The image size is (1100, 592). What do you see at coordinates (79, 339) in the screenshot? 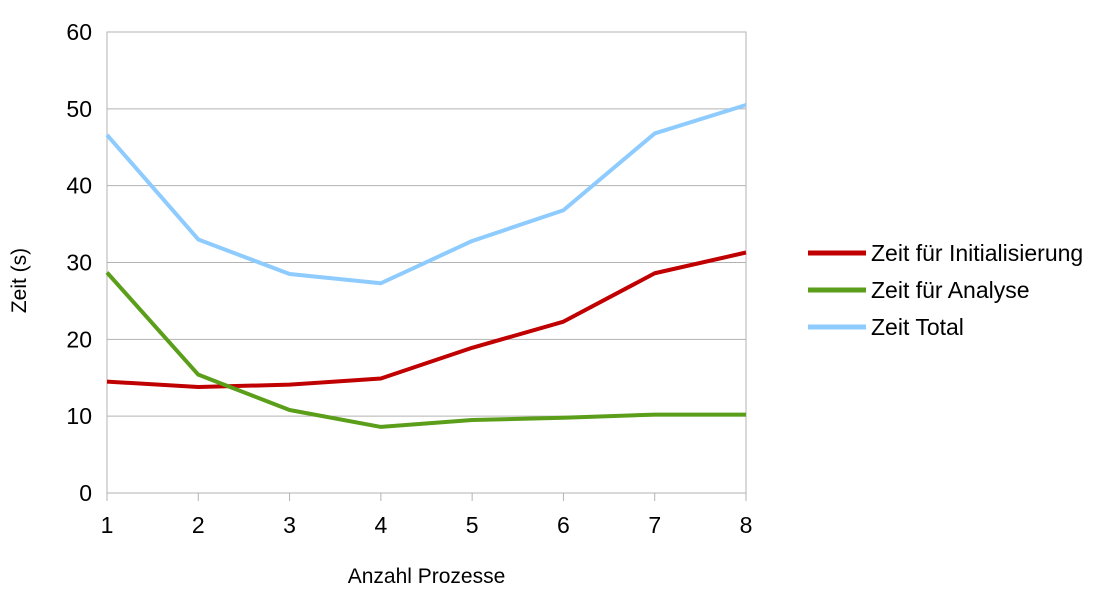
I see `y-tick-label: 20` at bounding box center [79, 339].